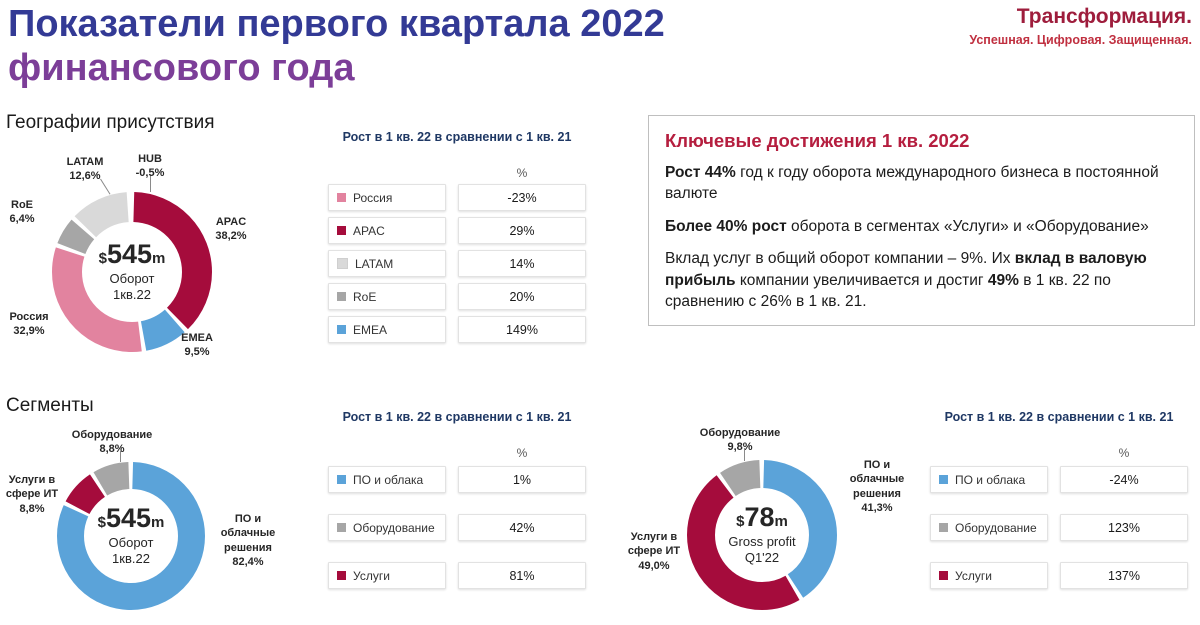  Describe the element at coordinates (22, 205) in the screenshot. I see `callout-label: RoE` at that location.